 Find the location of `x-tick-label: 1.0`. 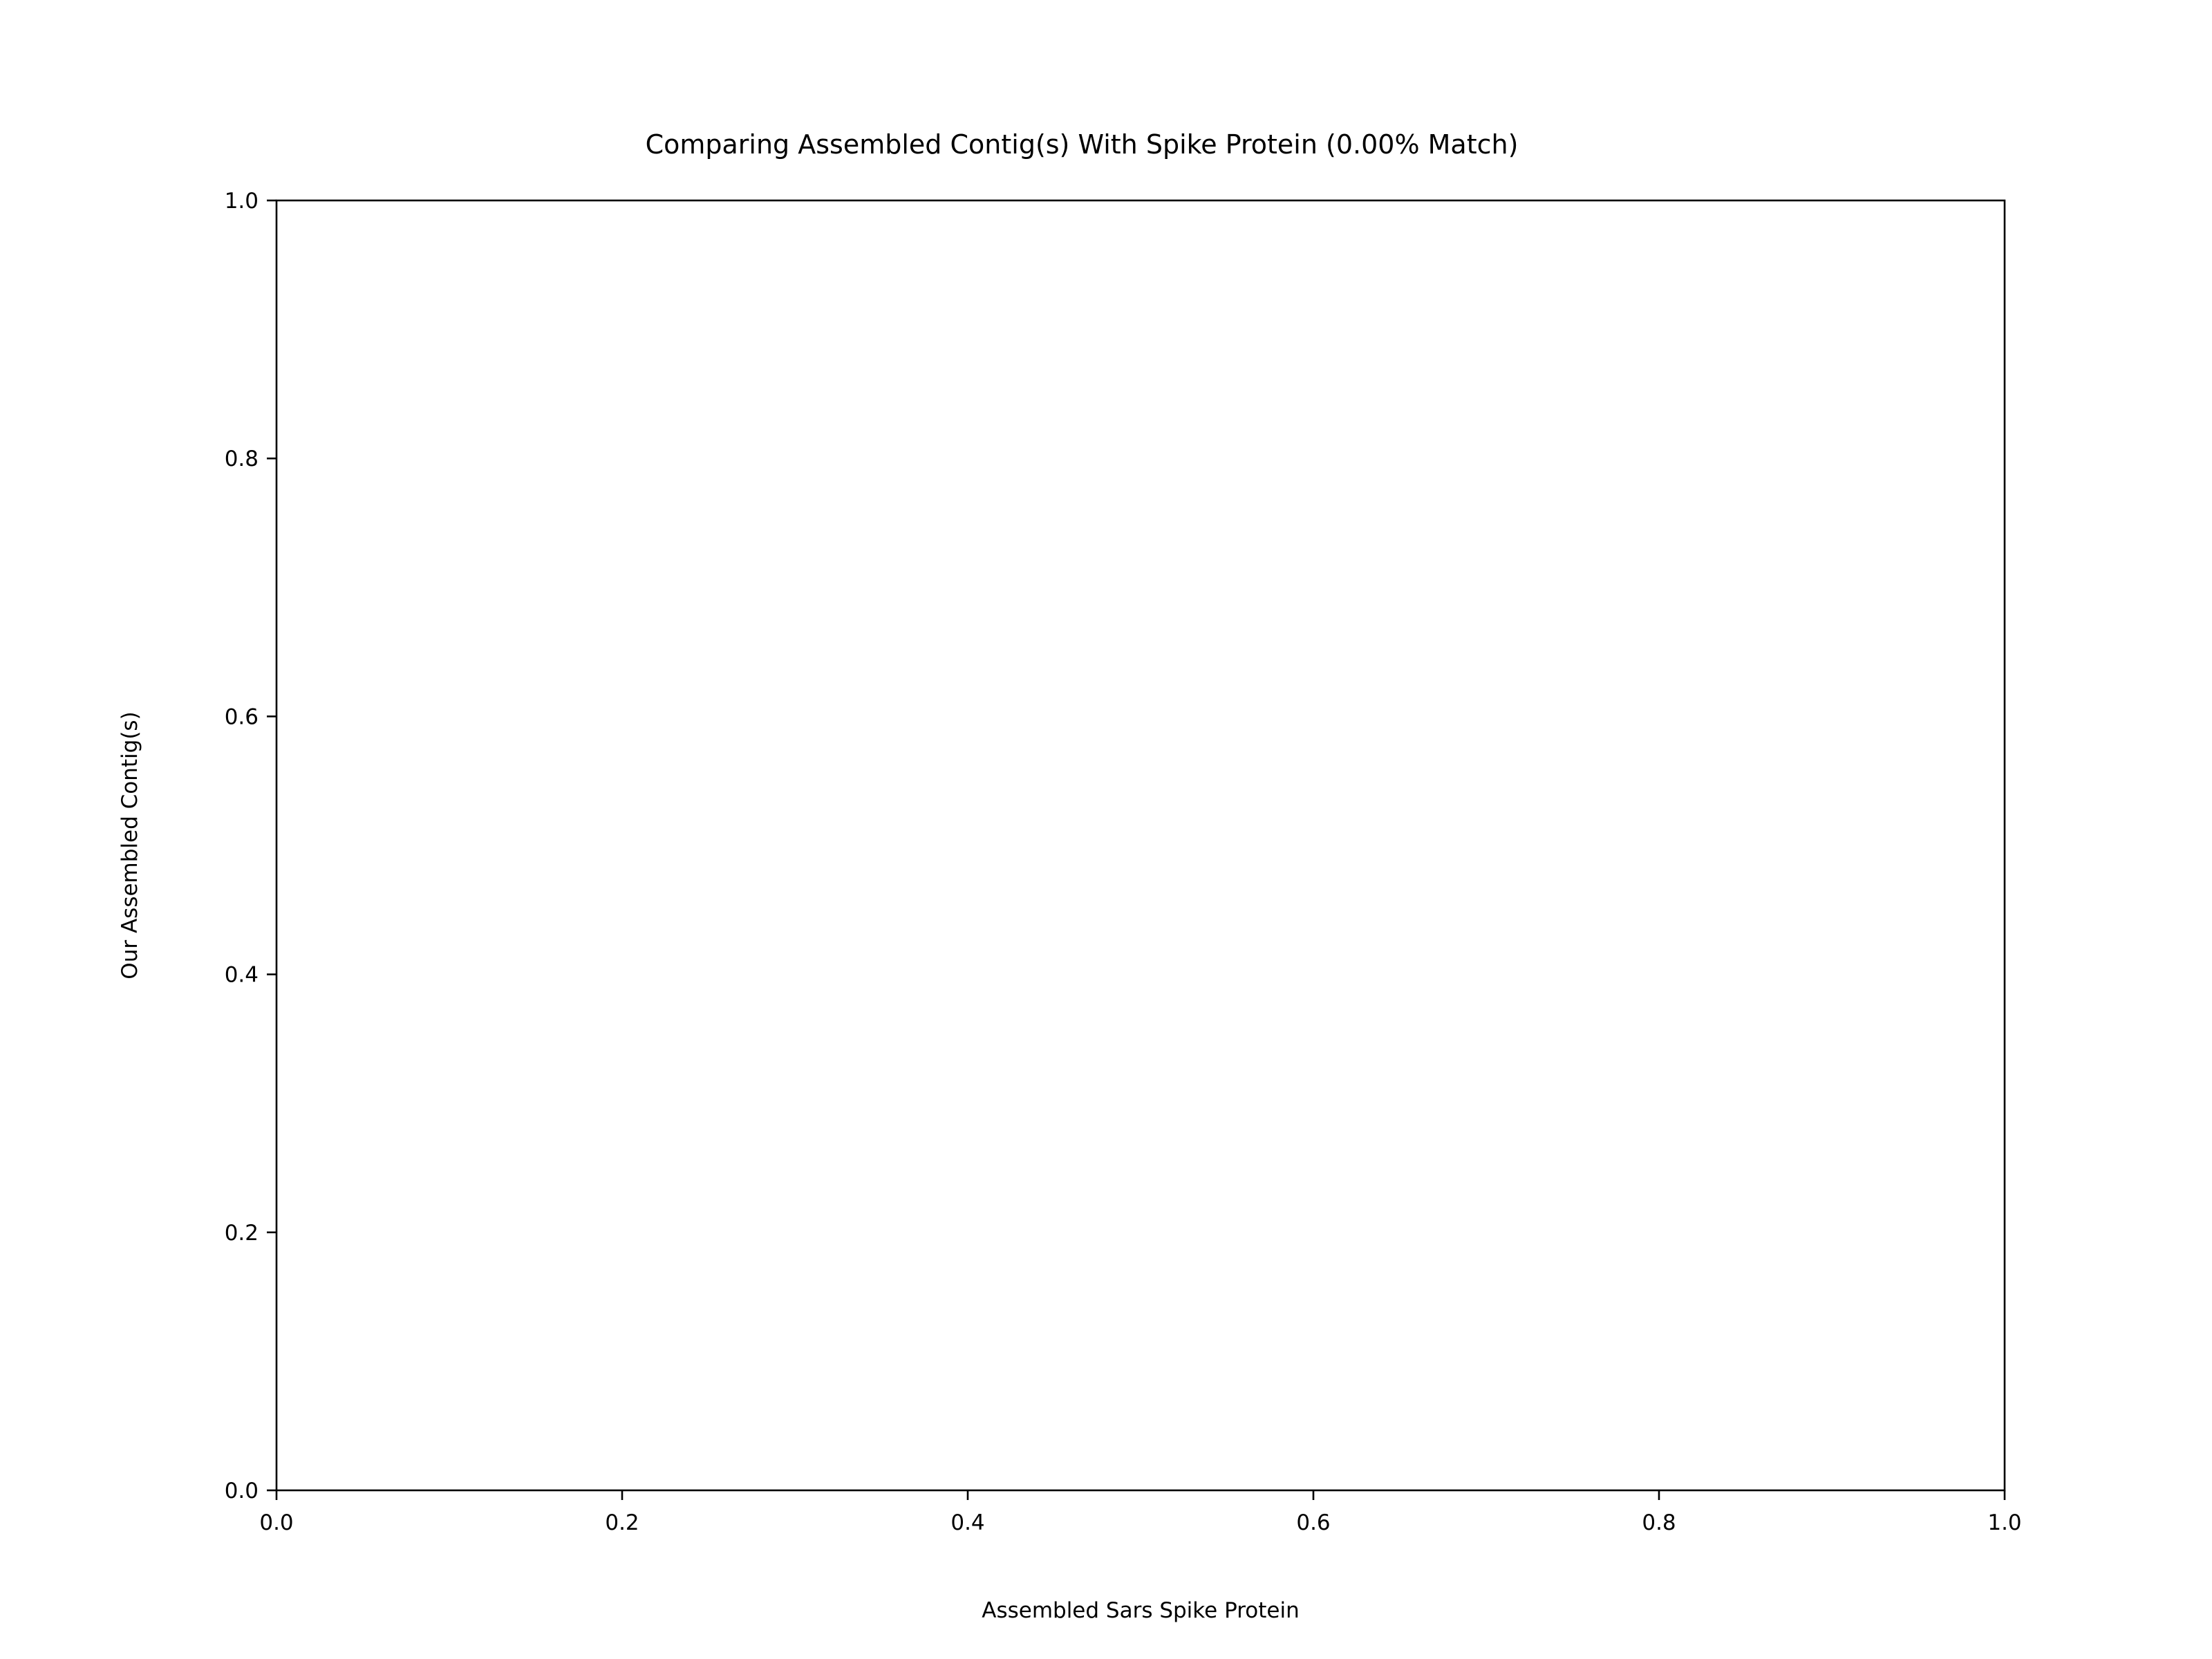

x-tick-label: 1.0 is located at coordinates (2004, 1522).